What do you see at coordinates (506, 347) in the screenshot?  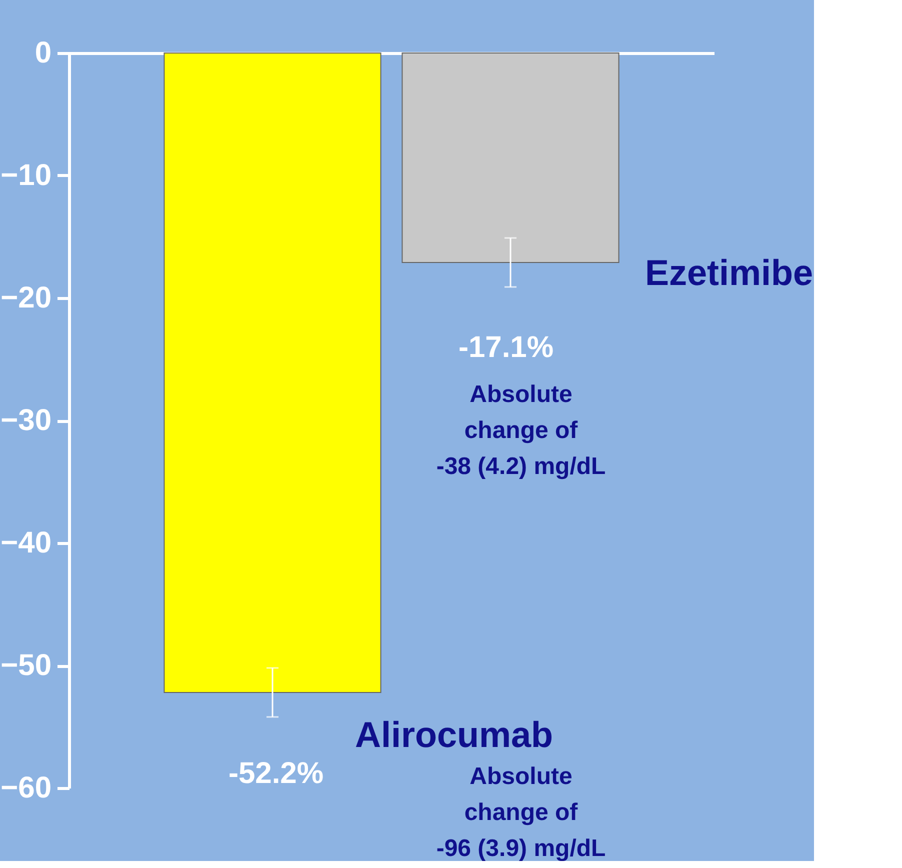 I see `data-label: -17.1%` at bounding box center [506, 347].